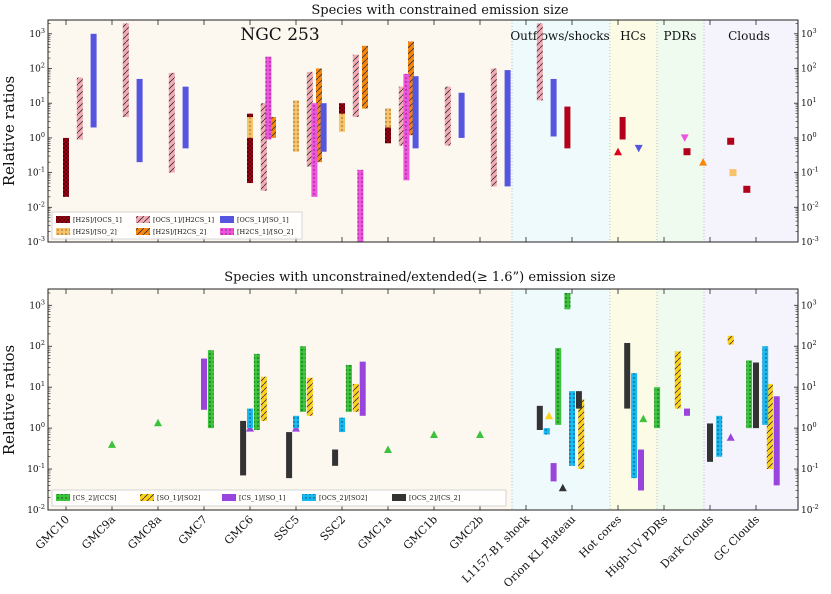 The height and width of the screenshot is (594, 831). Describe the element at coordinates (680, 131) in the screenshot. I see `pdrs-region-bg` at that location.